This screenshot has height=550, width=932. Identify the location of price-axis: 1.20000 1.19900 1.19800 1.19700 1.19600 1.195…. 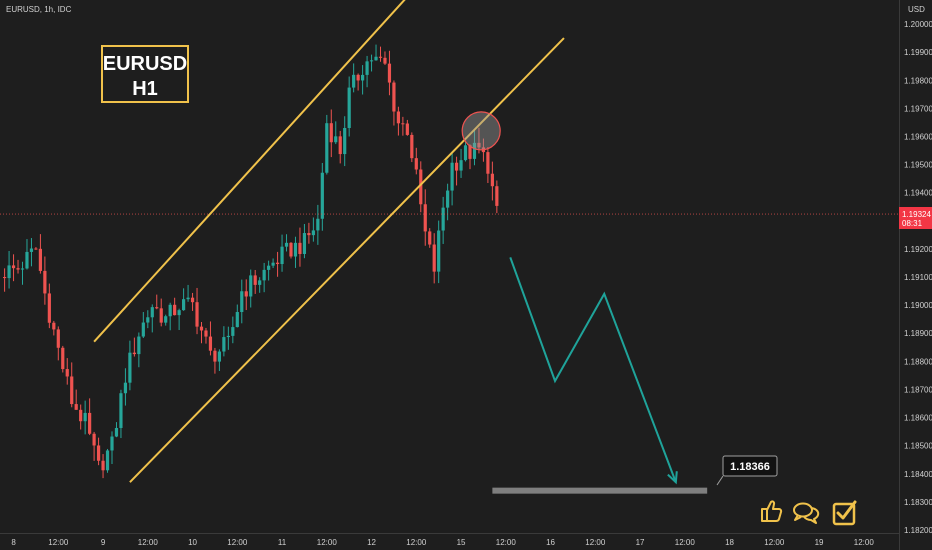
(915, 275).